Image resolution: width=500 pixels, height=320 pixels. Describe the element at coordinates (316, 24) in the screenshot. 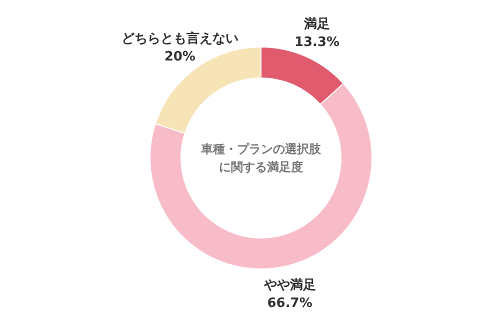

I see `slice-label: 満足` at that location.